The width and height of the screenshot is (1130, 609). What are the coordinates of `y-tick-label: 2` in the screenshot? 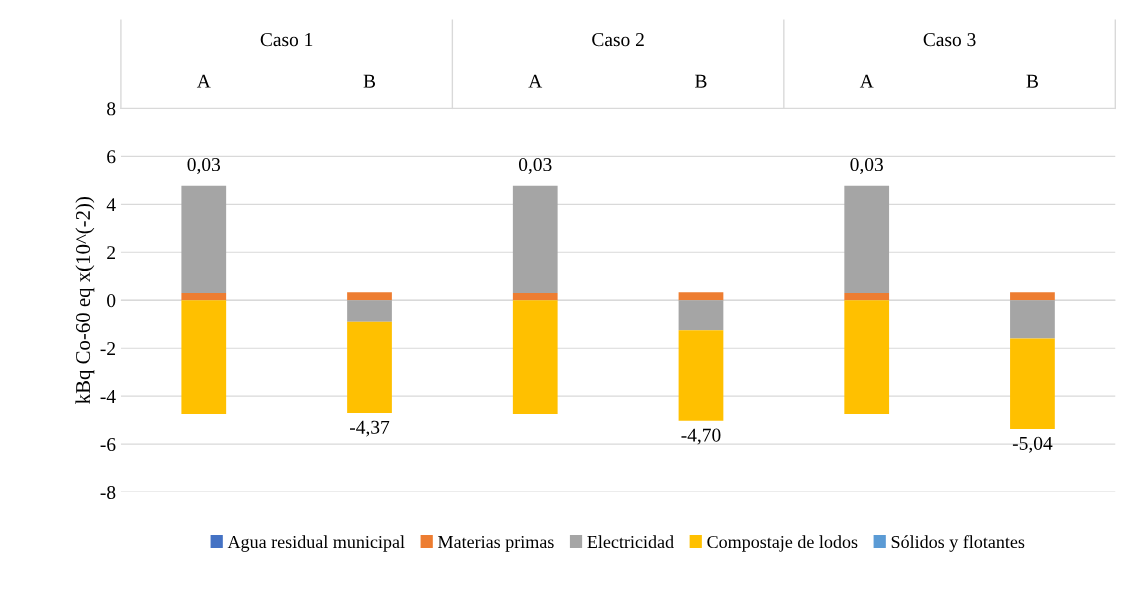 It's located at (111, 253).